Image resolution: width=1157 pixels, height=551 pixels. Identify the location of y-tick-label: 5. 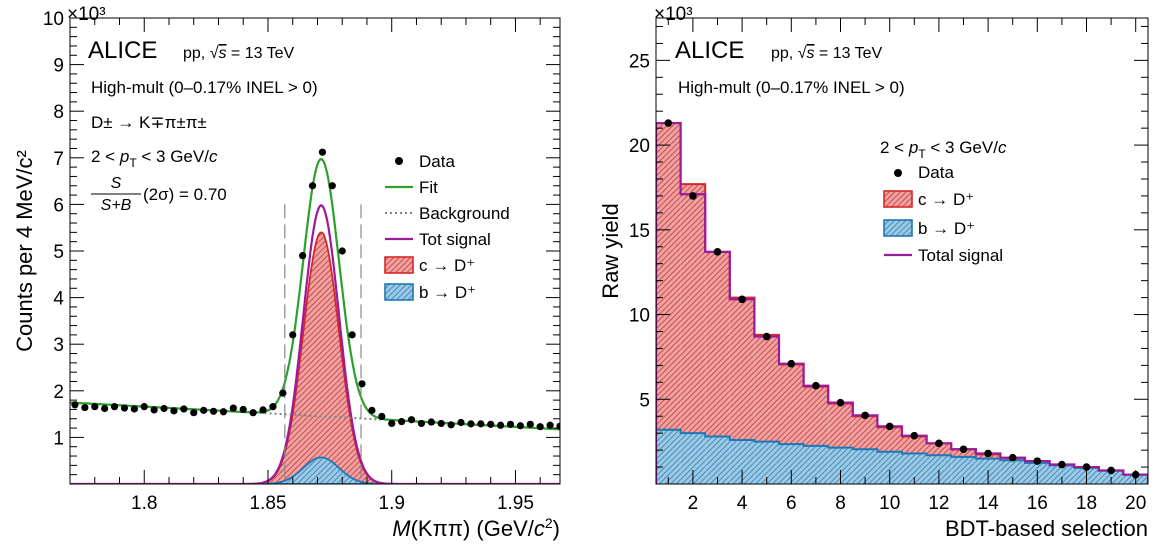
(644, 400).